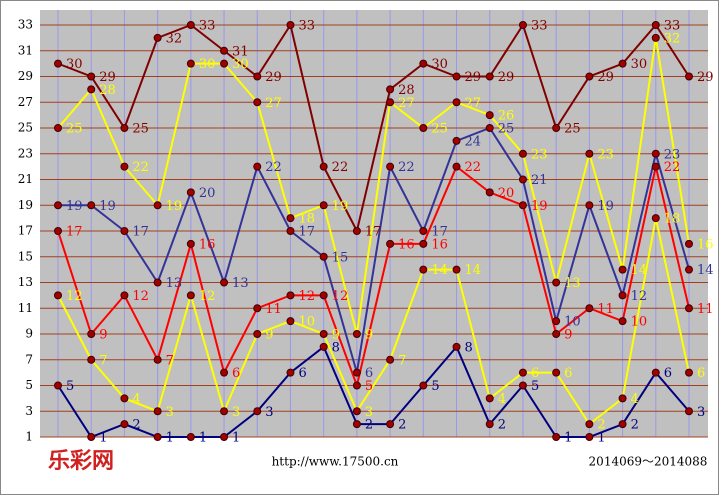  What do you see at coordinates (25, 308) in the screenshot?
I see `y-tick-label: 11` at bounding box center [25, 308].